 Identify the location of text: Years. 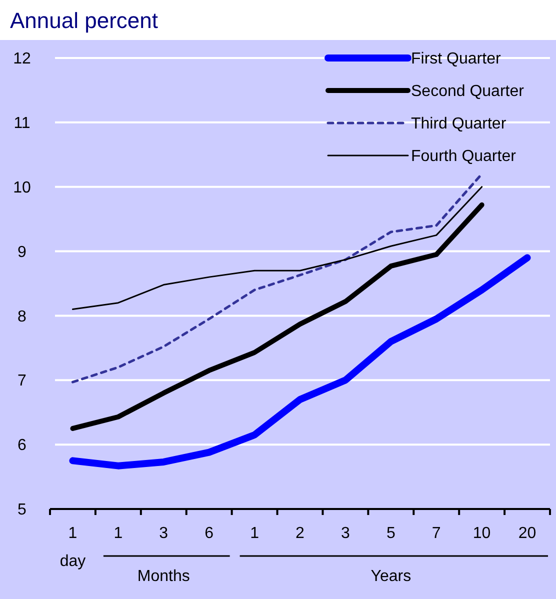
(391, 576).